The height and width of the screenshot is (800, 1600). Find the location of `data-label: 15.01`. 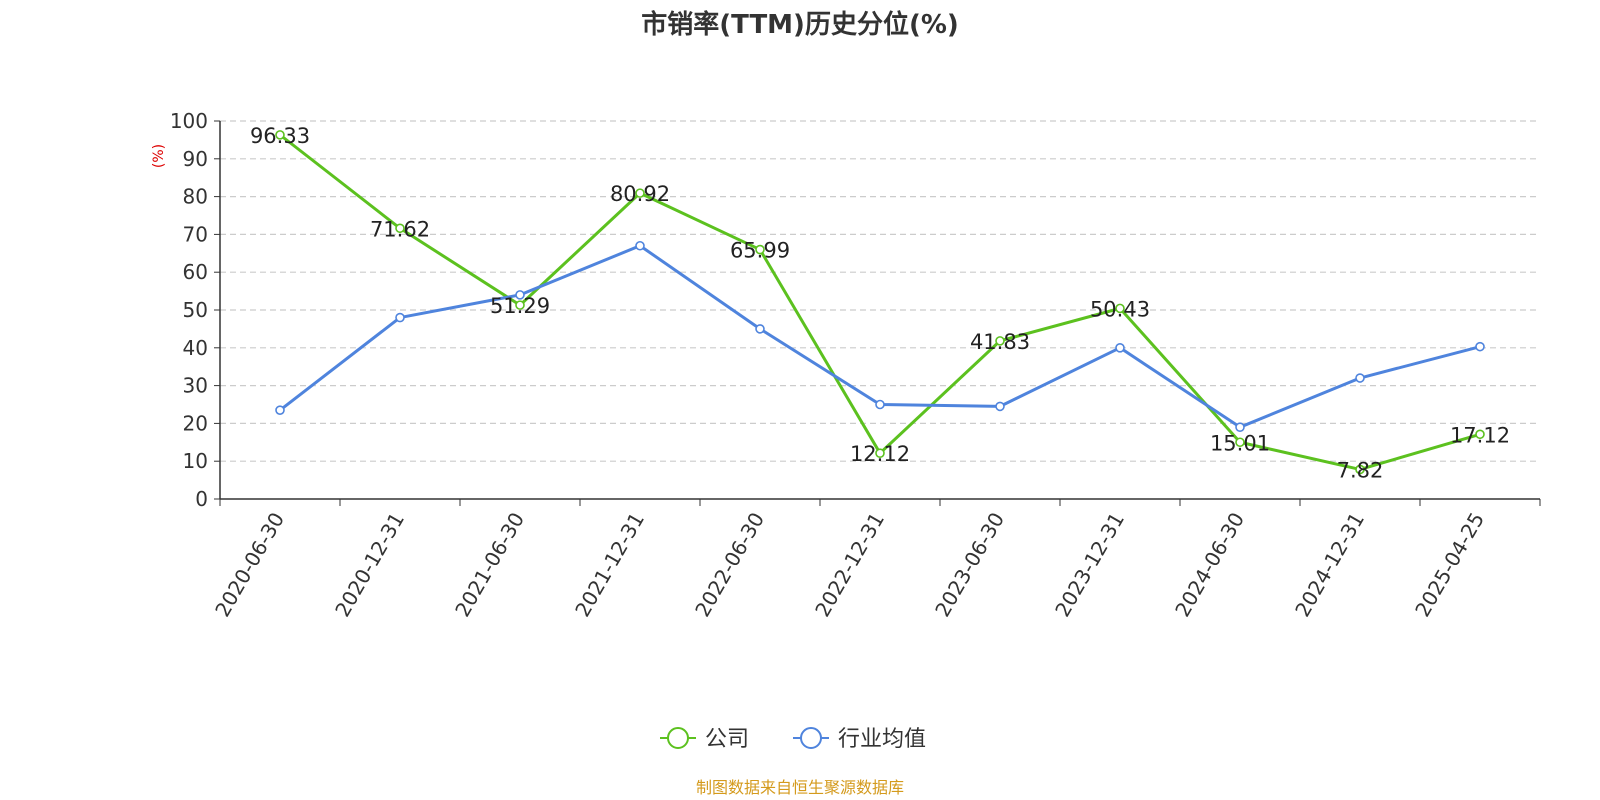

data-label: 15.01 is located at coordinates (1240, 443).